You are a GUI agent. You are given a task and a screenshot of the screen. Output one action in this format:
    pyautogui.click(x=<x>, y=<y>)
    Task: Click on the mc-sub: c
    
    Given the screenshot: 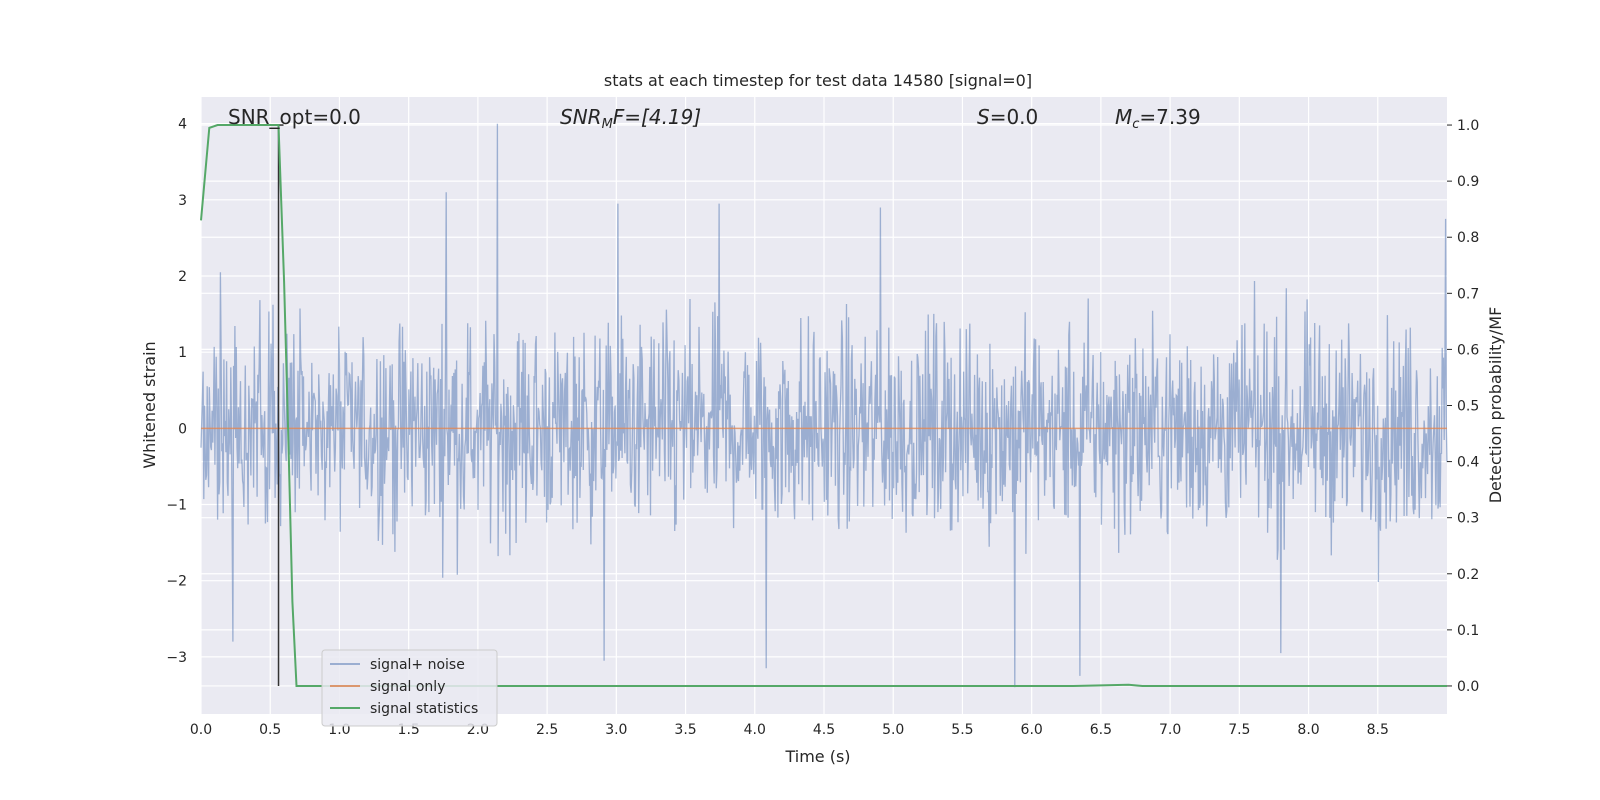 What is the action you would take?
    pyautogui.click(x=1135, y=124)
    